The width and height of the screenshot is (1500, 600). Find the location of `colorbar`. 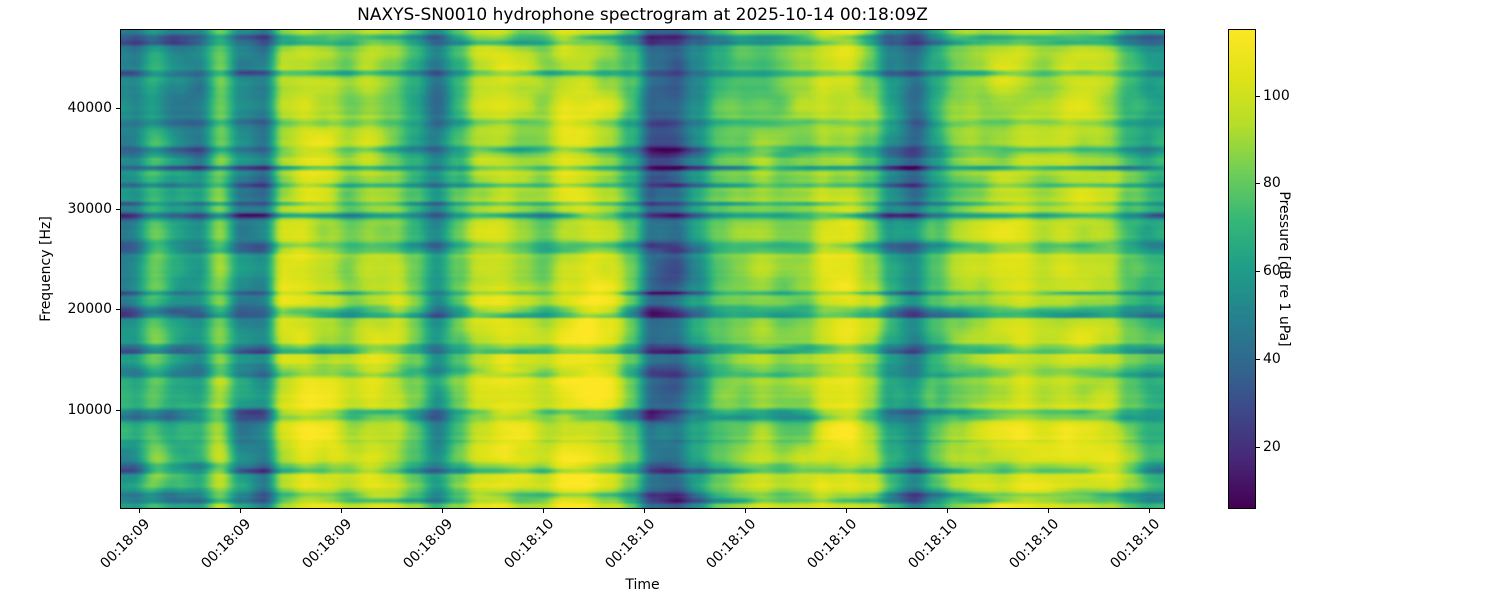

colorbar is located at coordinates (1242, 269).